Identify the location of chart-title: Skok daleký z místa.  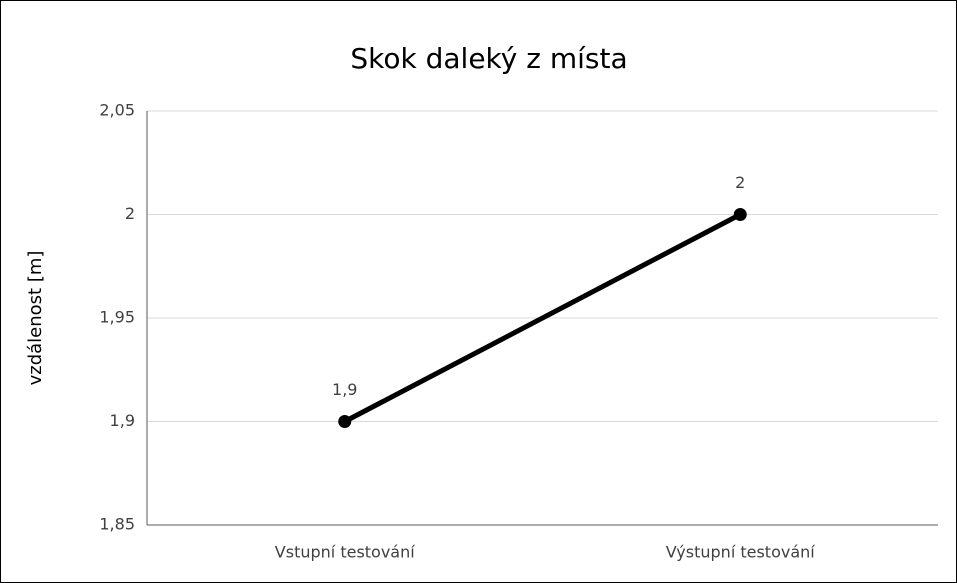
(488, 58).